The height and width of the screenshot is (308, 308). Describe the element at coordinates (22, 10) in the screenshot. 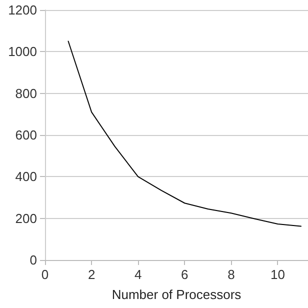

I see `y-tick-label: 1200` at that location.